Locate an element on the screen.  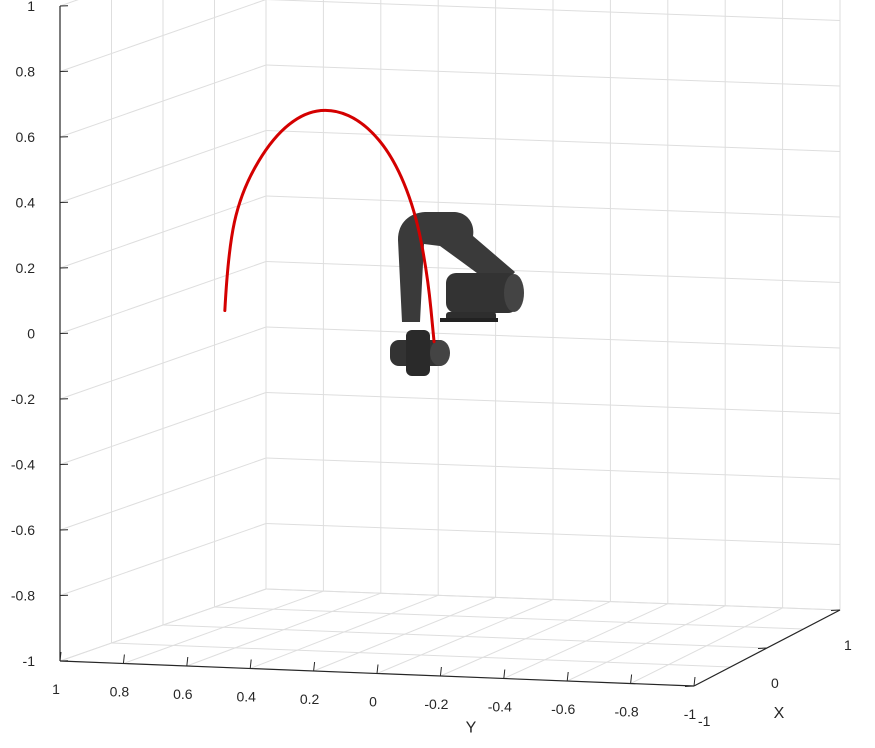
z-tick-label: -0.4 is located at coordinates (23, 465).